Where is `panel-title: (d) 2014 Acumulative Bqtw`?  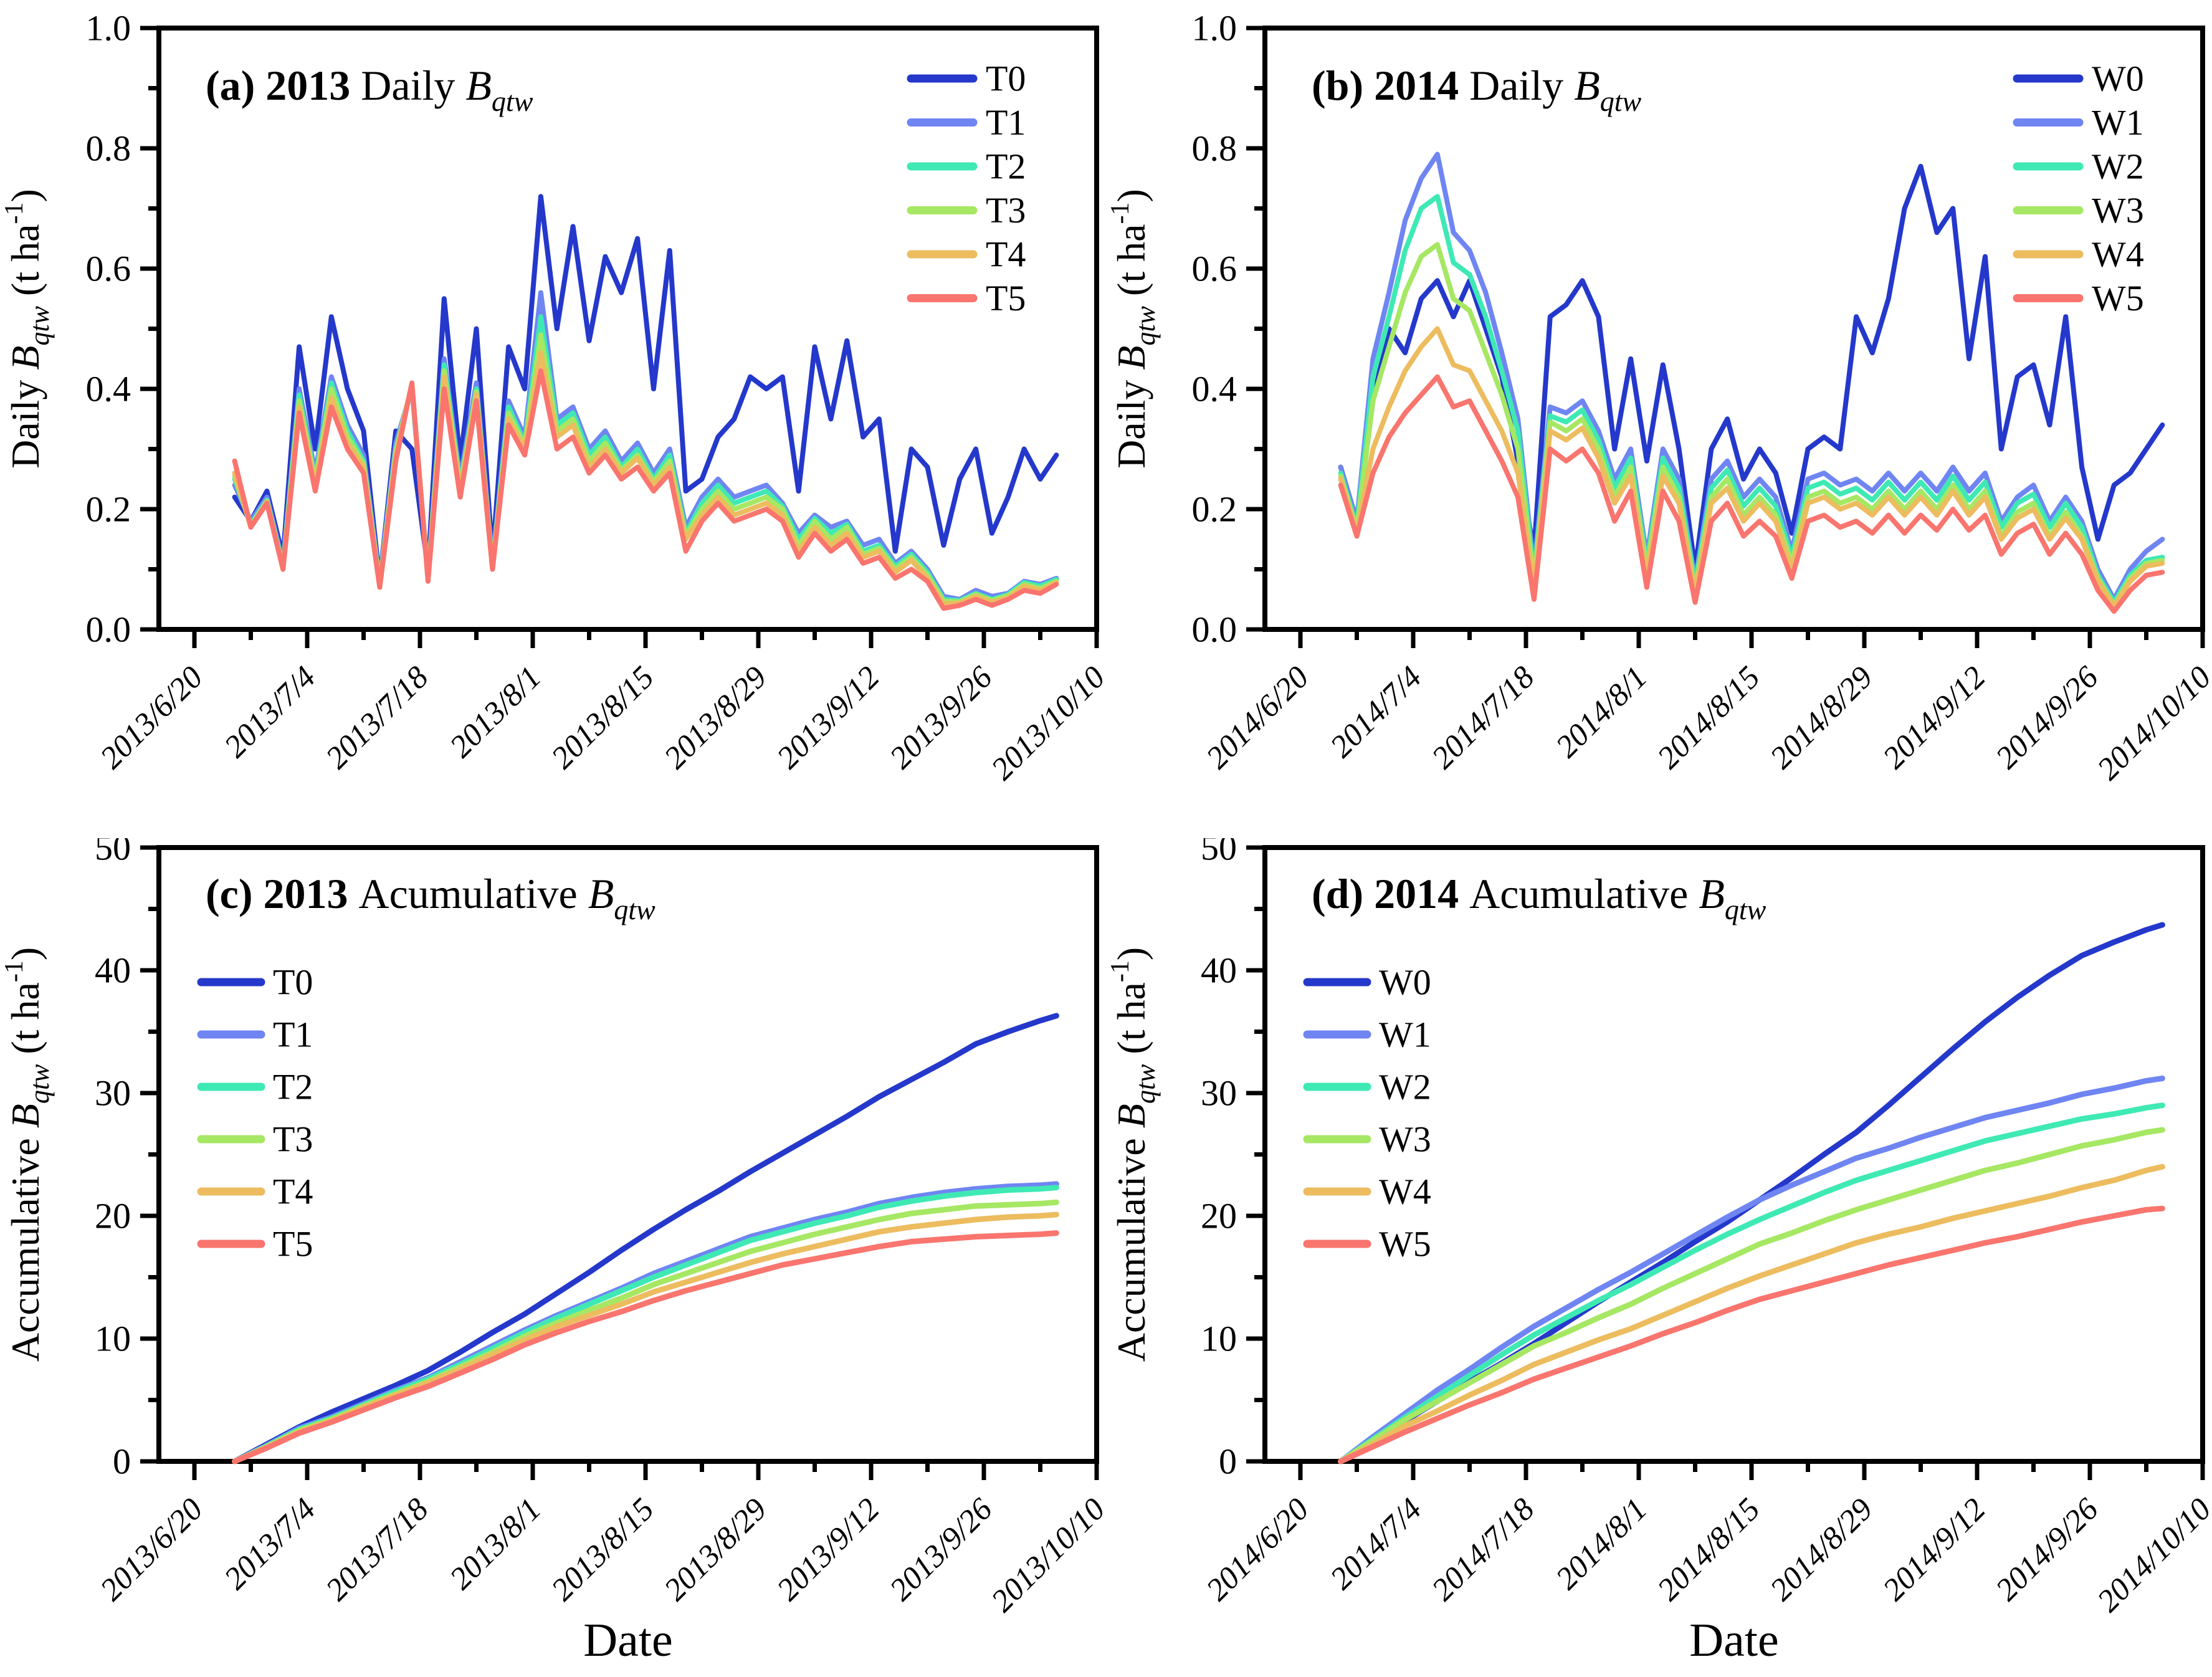 panel-title: (d) 2014 Acumulative Bqtw is located at coordinates (1539, 897).